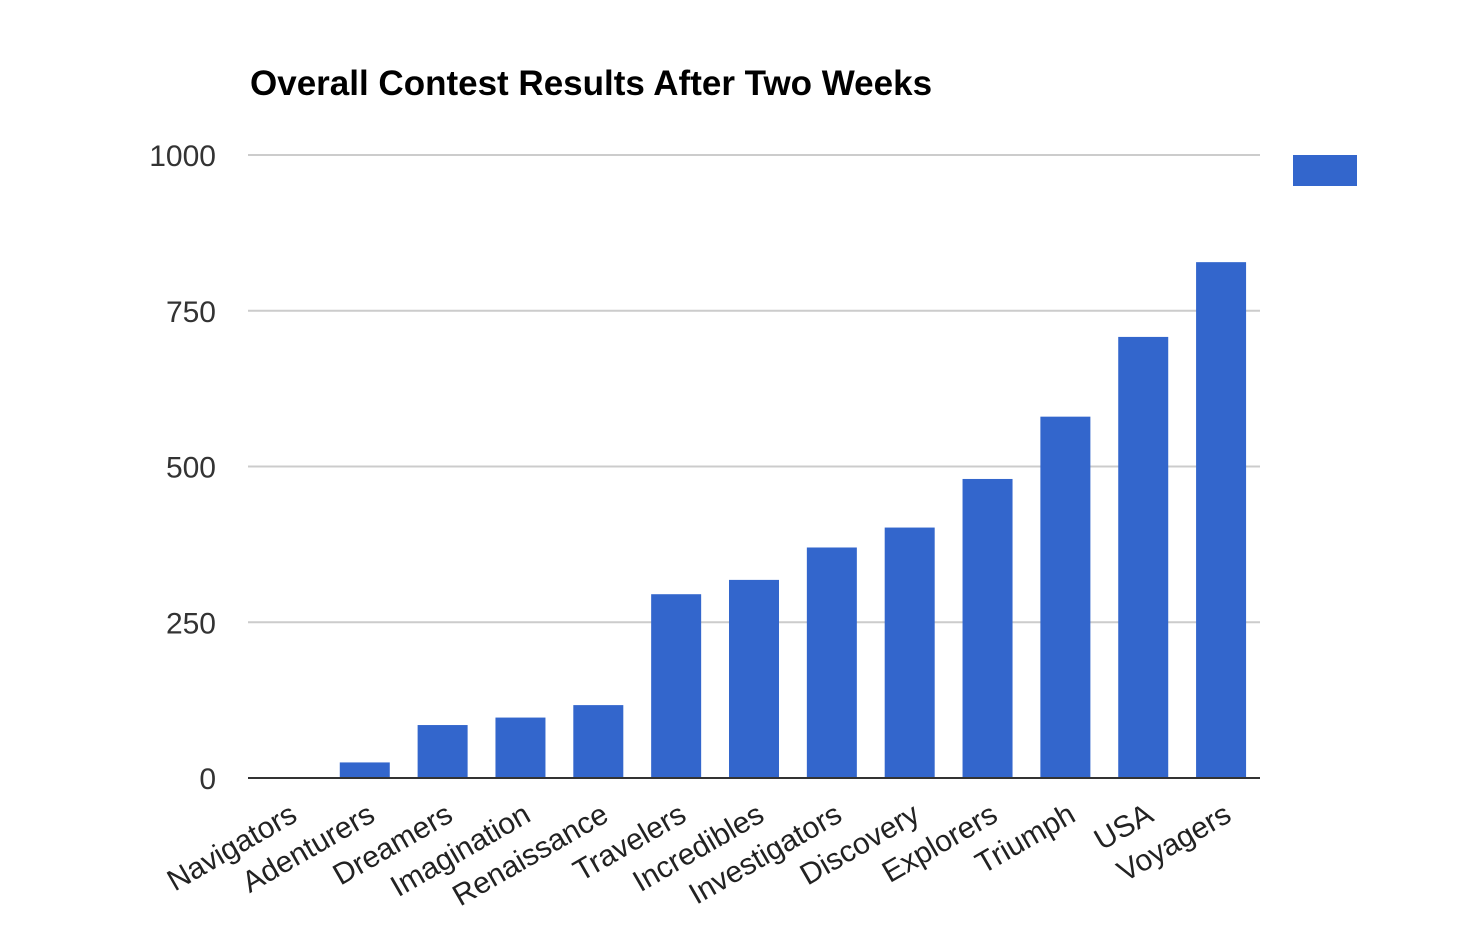 The width and height of the screenshot is (1476, 944). Describe the element at coordinates (598, 741) in the screenshot. I see `bar-renaissance` at that location.